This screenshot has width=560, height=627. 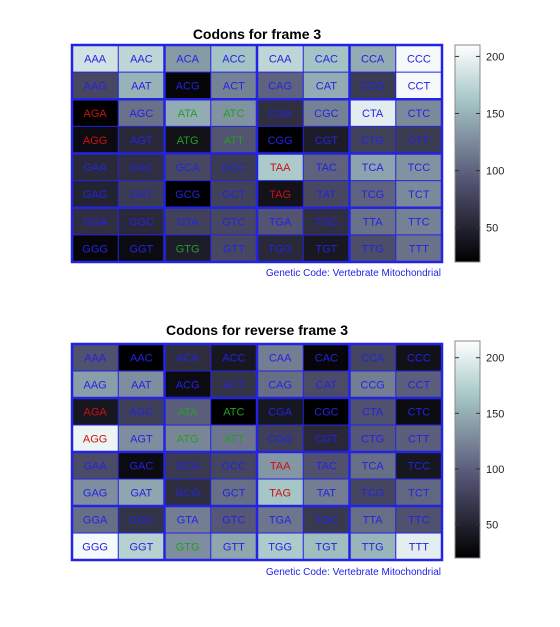 I want to click on codon-label: AAA, so click(x=95, y=359).